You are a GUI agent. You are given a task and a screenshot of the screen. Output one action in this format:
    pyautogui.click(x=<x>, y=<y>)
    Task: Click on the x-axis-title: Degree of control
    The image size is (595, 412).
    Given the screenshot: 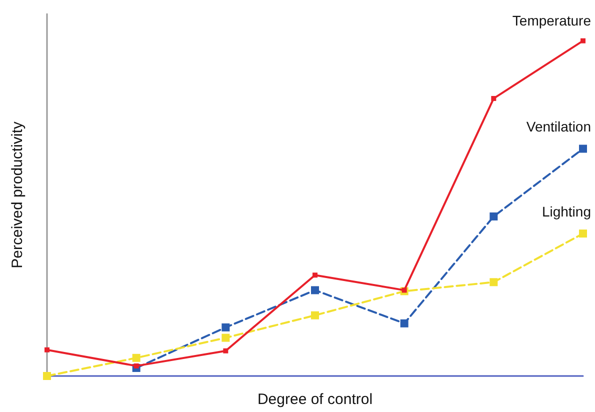 What is the action you would take?
    pyautogui.click(x=315, y=399)
    